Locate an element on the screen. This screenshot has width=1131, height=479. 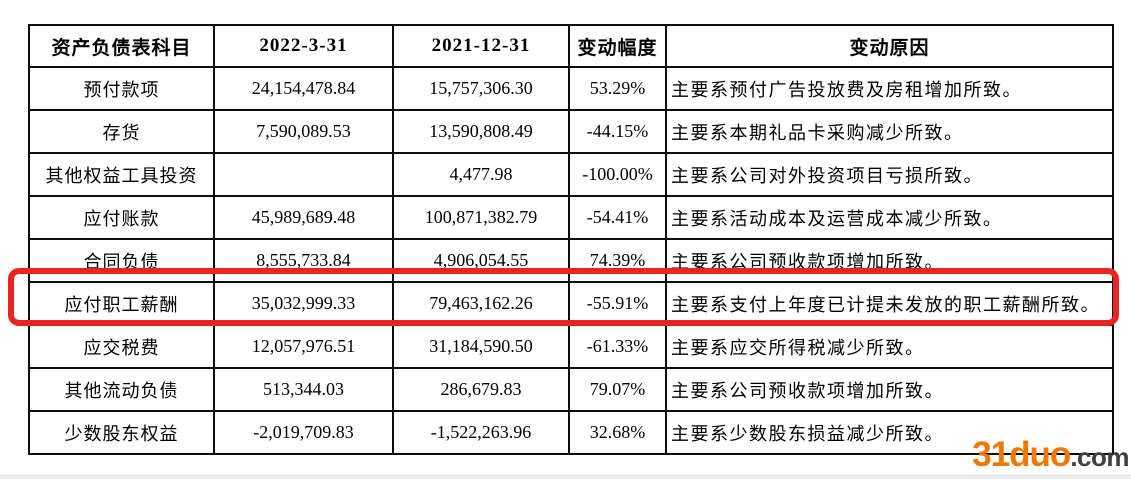
page-bottom-edge is located at coordinates (565, 476).